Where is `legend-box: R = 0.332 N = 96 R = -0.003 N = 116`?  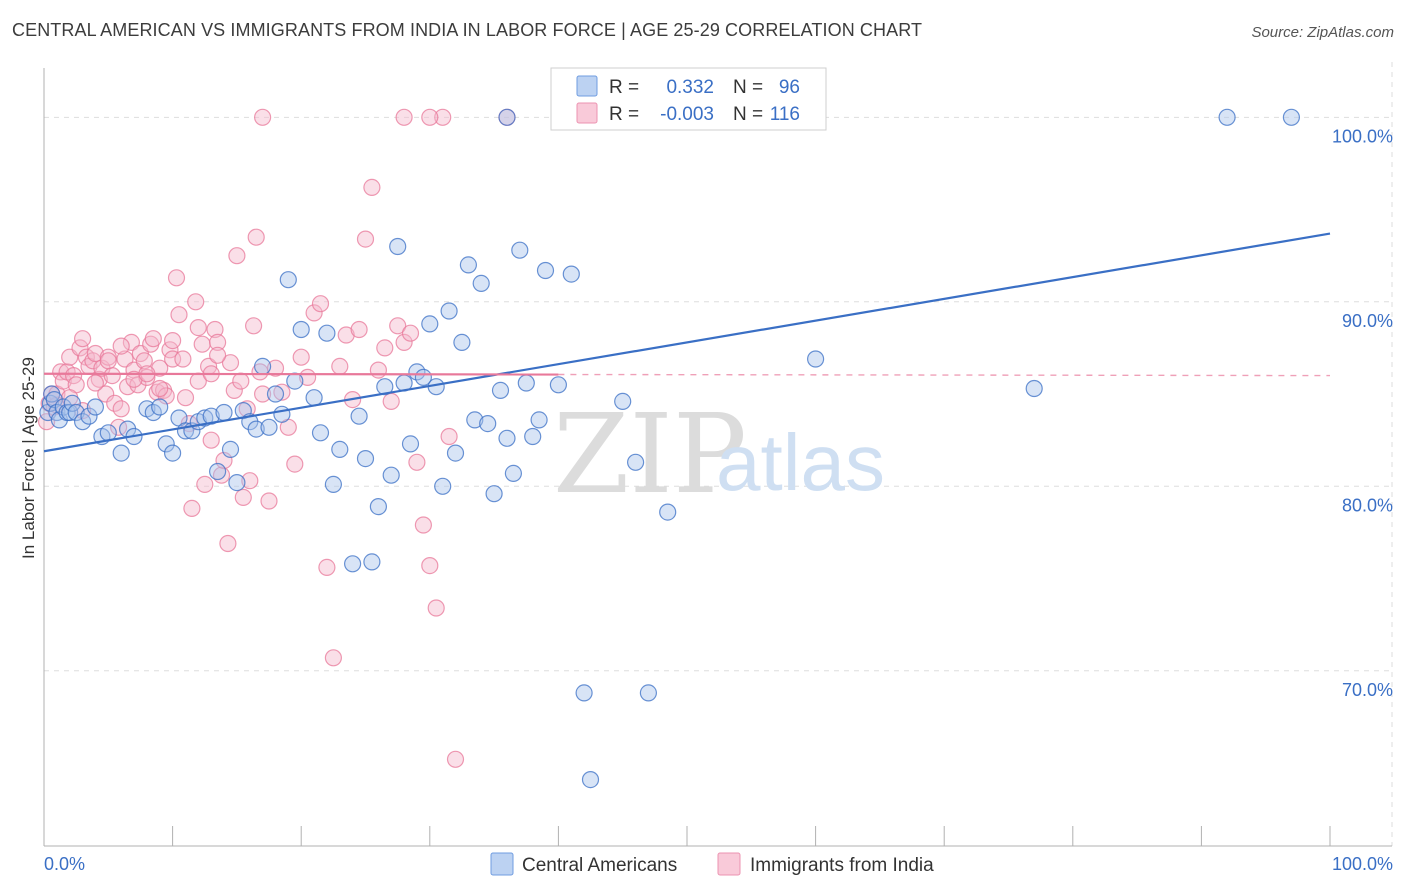
legend-box: R = 0.332 N = 96 R = -0.003 N = 116 is located at coordinates (688, 99).